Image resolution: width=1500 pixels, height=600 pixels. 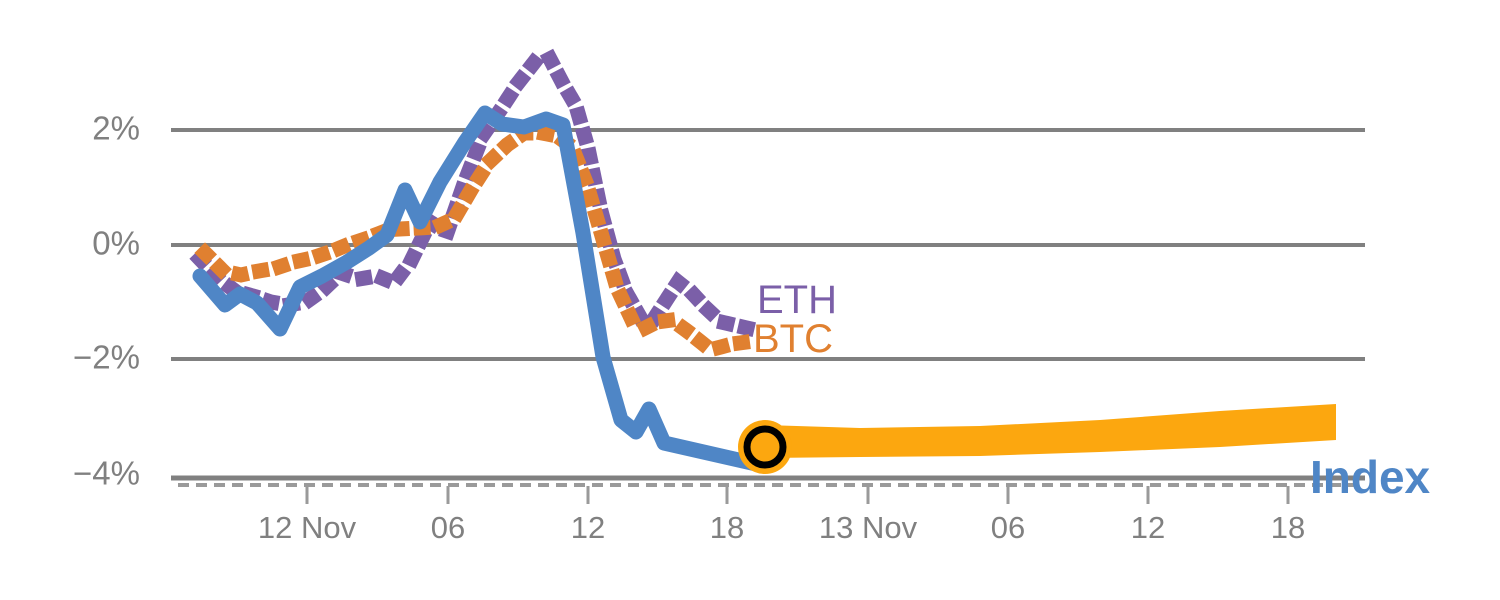 What do you see at coordinates (116, 243) in the screenshot?
I see `y-tick-label-0pct: 0%` at bounding box center [116, 243].